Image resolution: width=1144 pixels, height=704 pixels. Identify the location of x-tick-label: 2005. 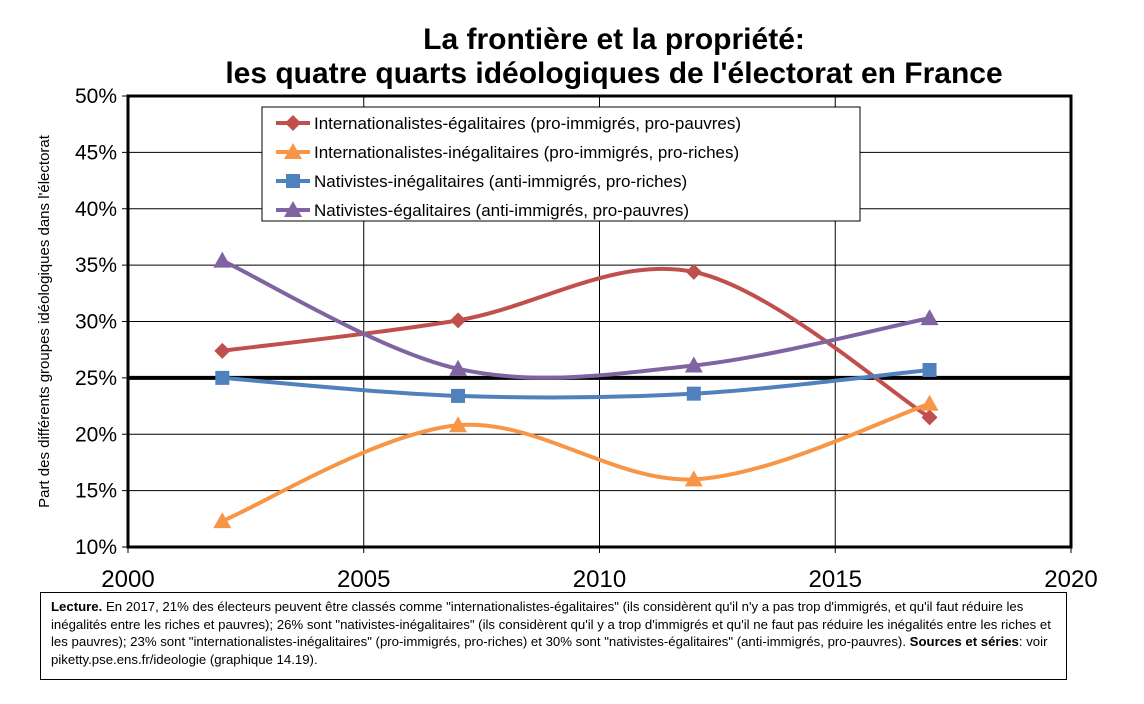
(363, 578).